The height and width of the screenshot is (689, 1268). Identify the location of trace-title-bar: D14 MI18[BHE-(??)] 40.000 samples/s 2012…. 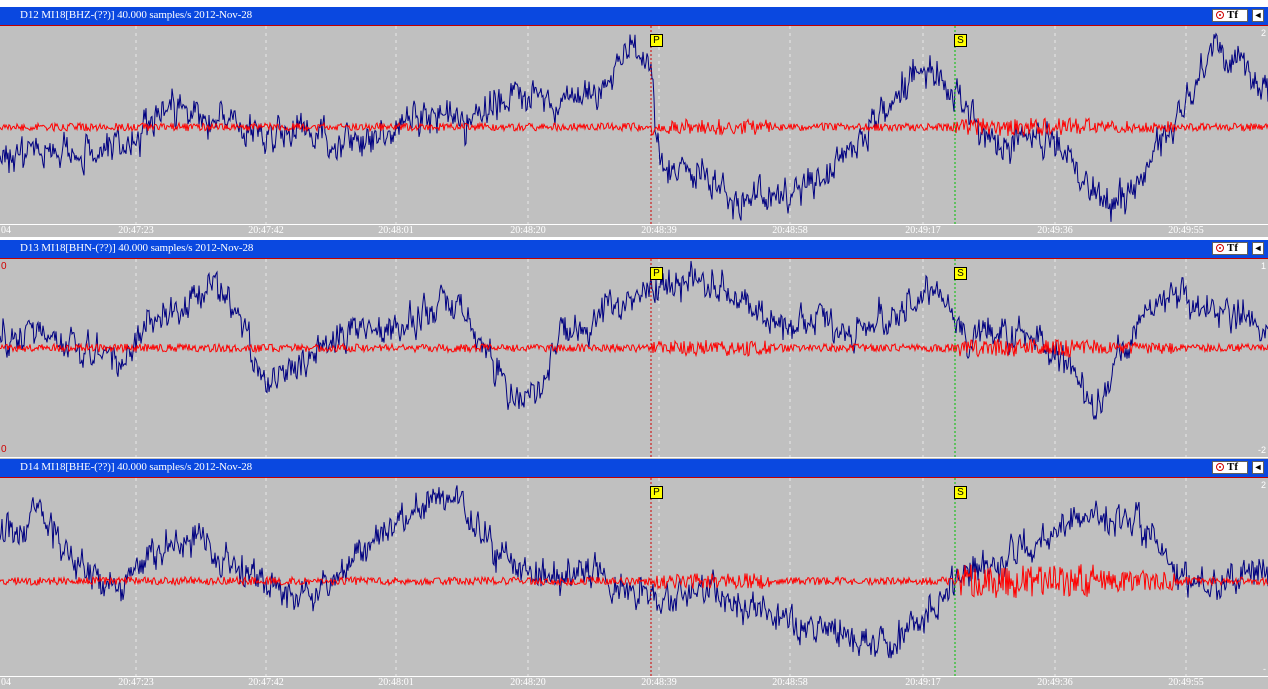
(634, 468).